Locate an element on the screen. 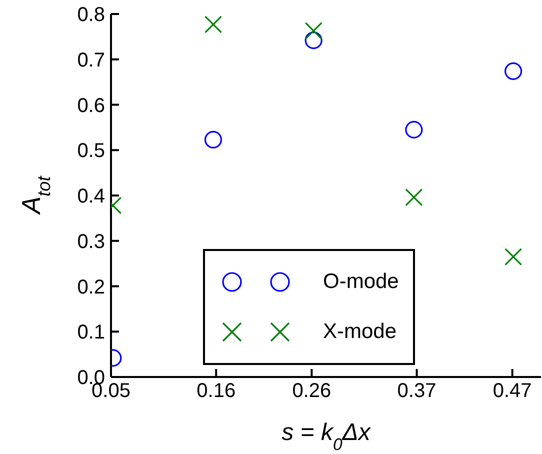 Image resolution: width=542 pixels, height=454 pixels. y-tick-label: 0.2 is located at coordinates (91, 287).